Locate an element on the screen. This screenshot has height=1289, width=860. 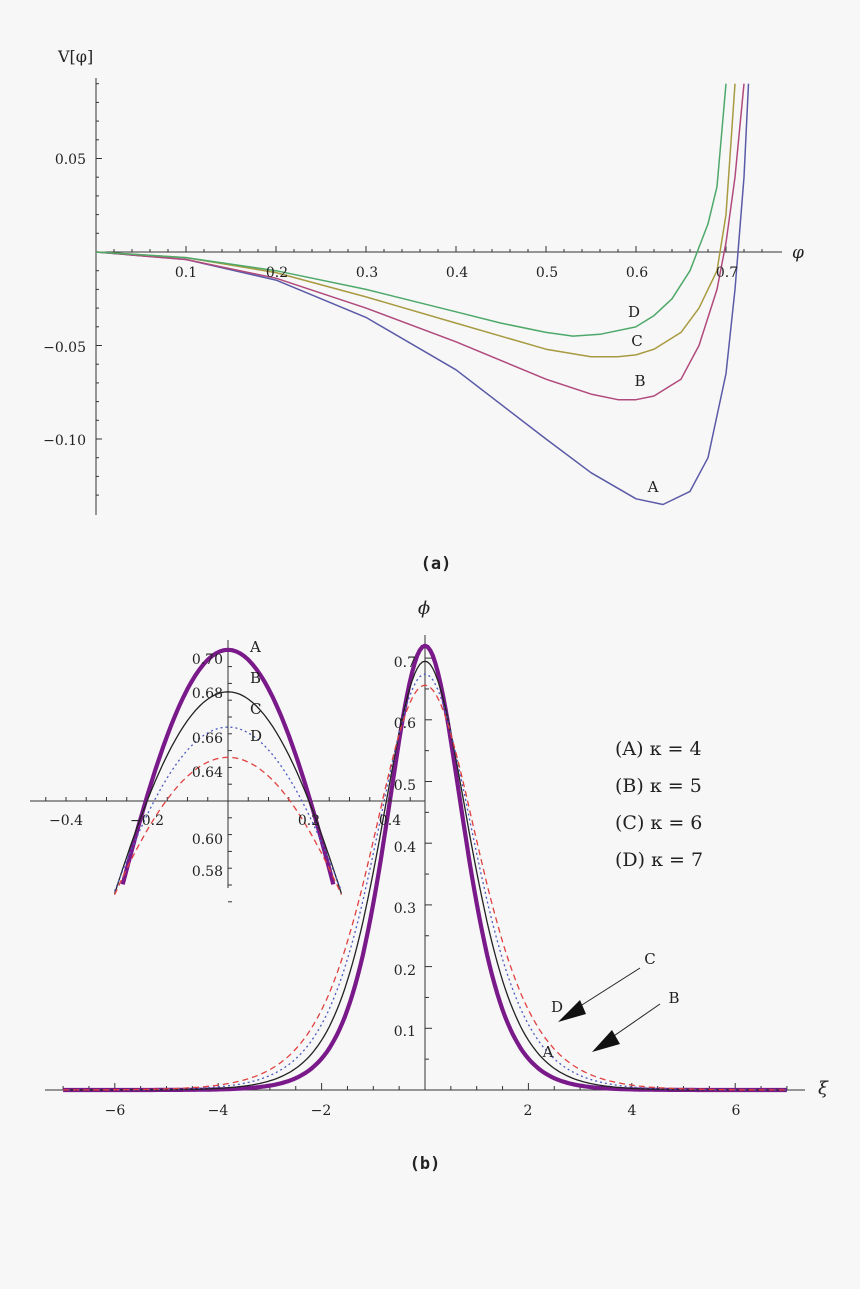
b-xtick-label-4: 4 is located at coordinates (632, 1111).